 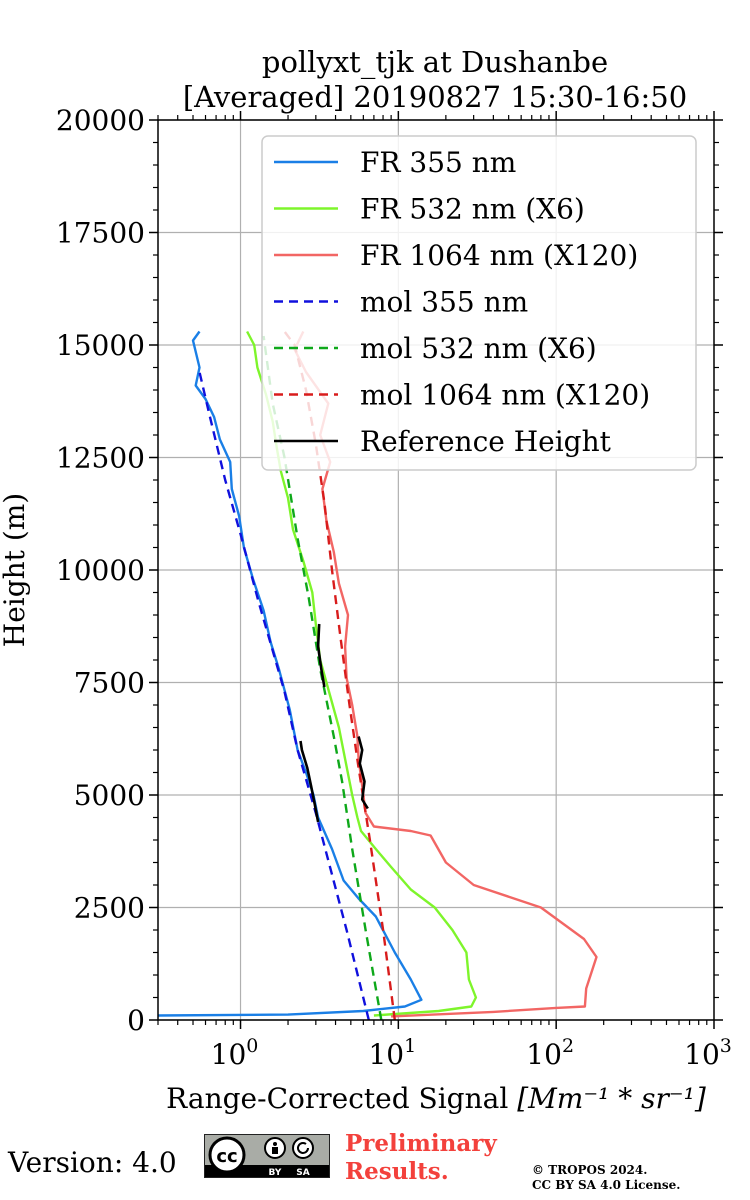 What do you see at coordinates (590, 1170) in the screenshot?
I see `copyright-line-1: © TROPOS 2024.` at bounding box center [590, 1170].